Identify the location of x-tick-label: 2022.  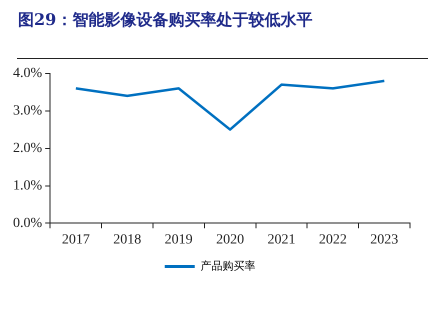
(332, 240).